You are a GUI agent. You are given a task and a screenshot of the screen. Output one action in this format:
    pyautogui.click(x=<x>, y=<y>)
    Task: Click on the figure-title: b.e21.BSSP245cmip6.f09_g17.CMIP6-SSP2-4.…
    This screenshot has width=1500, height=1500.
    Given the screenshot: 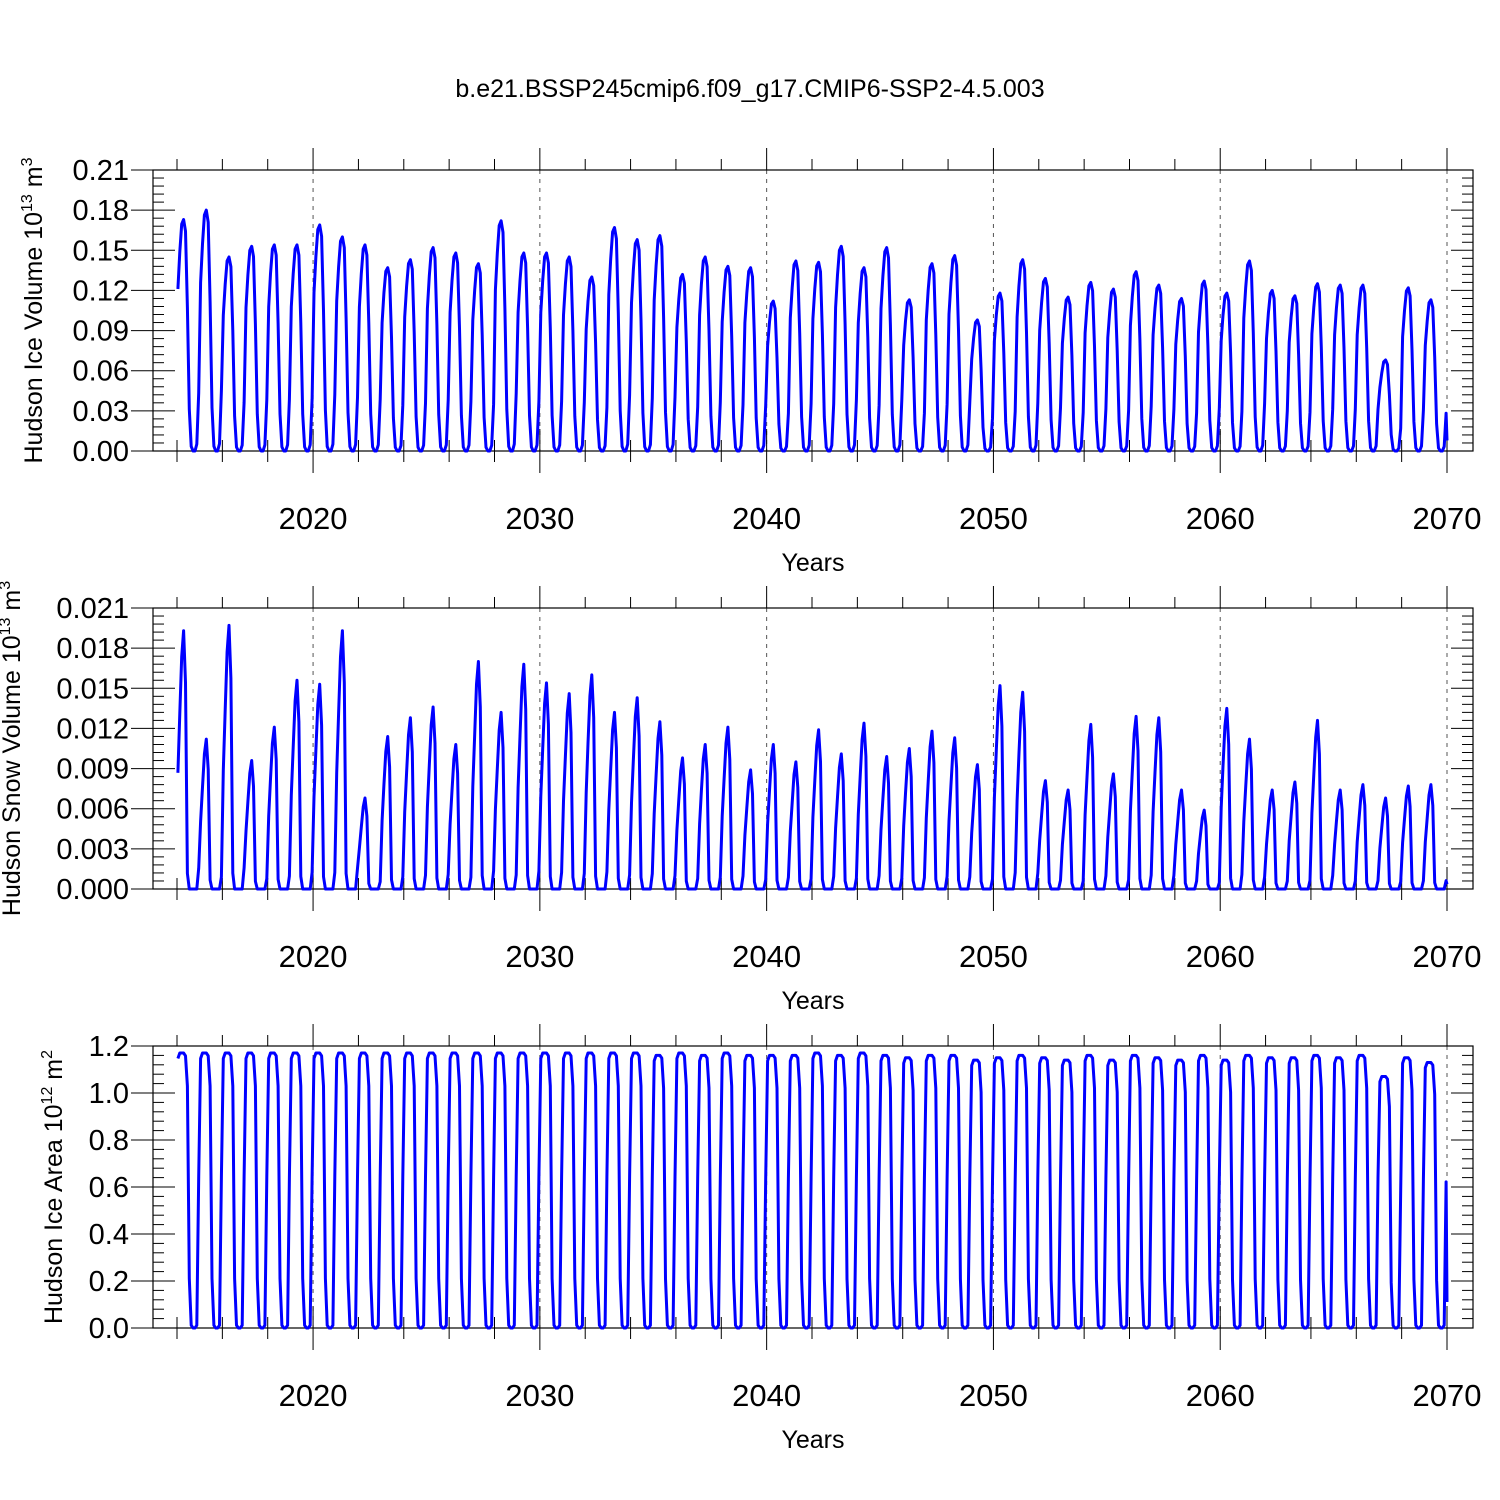 What is the action you would take?
    pyautogui.click(x=749, y=89)
    